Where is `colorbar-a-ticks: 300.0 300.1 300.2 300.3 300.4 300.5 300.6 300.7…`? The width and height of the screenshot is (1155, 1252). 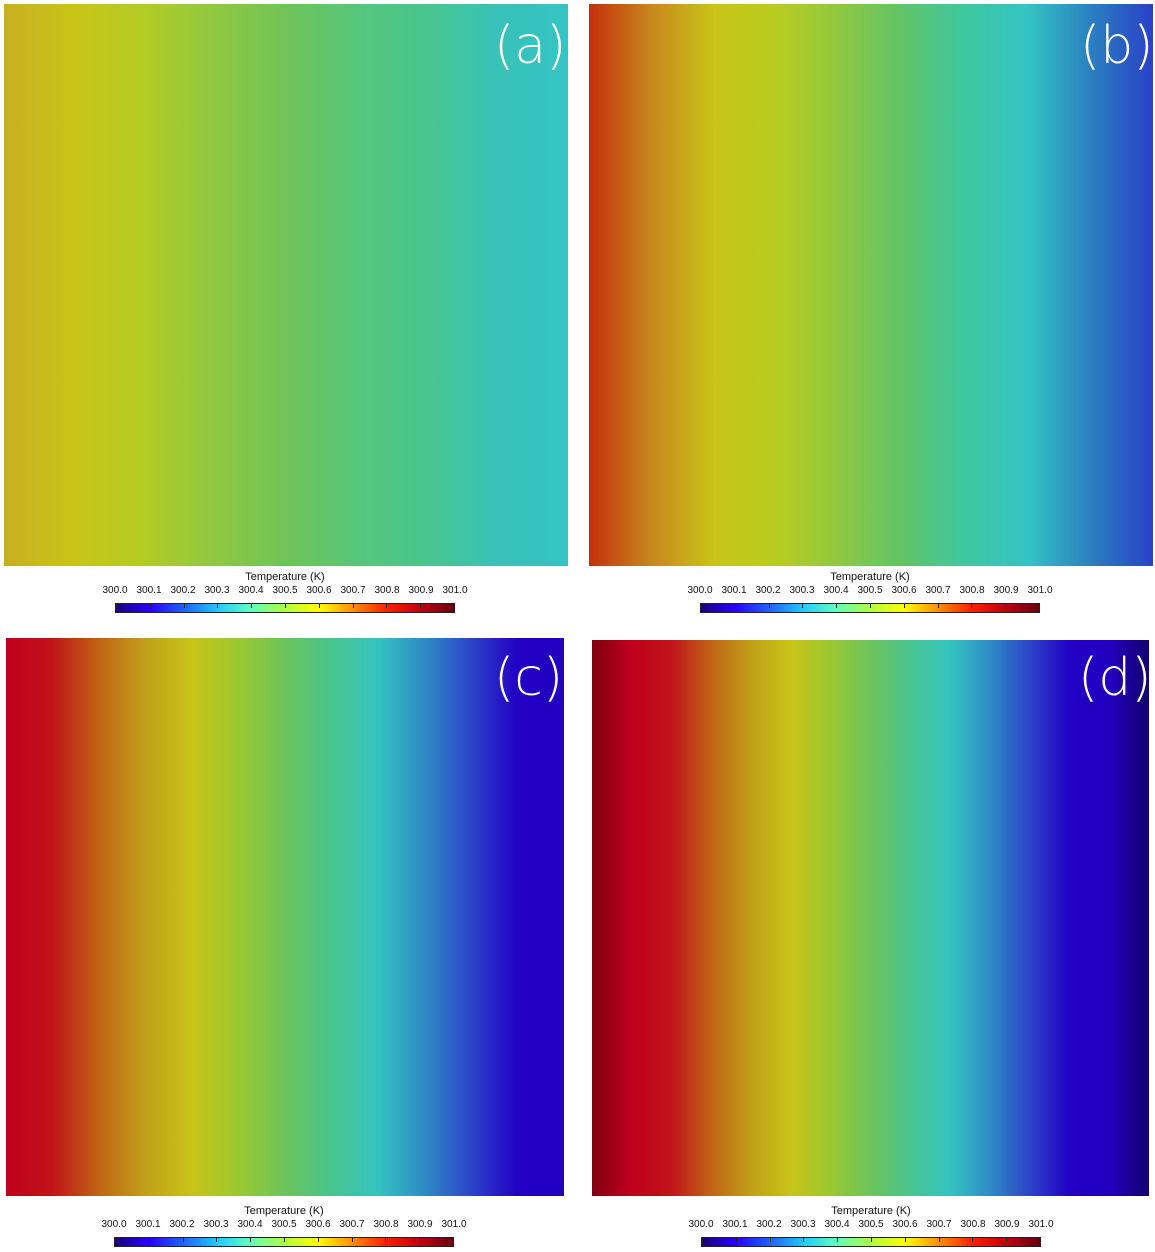
colorbar-a-ticks: 300.0 300.1 300.2 300.3 300.4 300.5 300.6 300.7… is located at coordinates (288, 592).